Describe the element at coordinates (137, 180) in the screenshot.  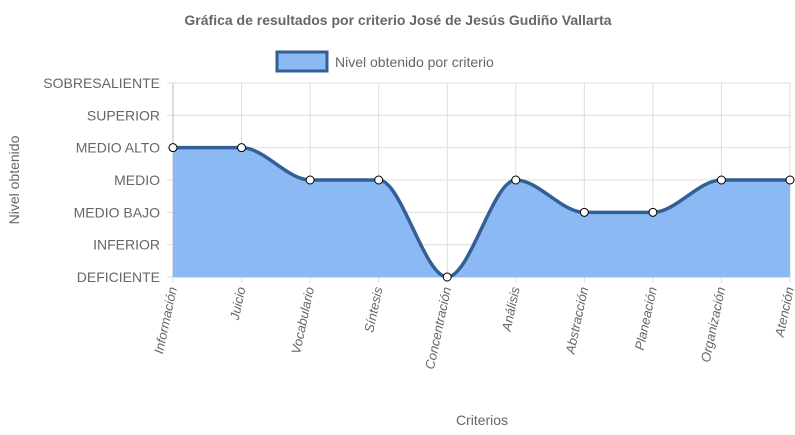
I see `y-tick-label: MEDIO` at that location.